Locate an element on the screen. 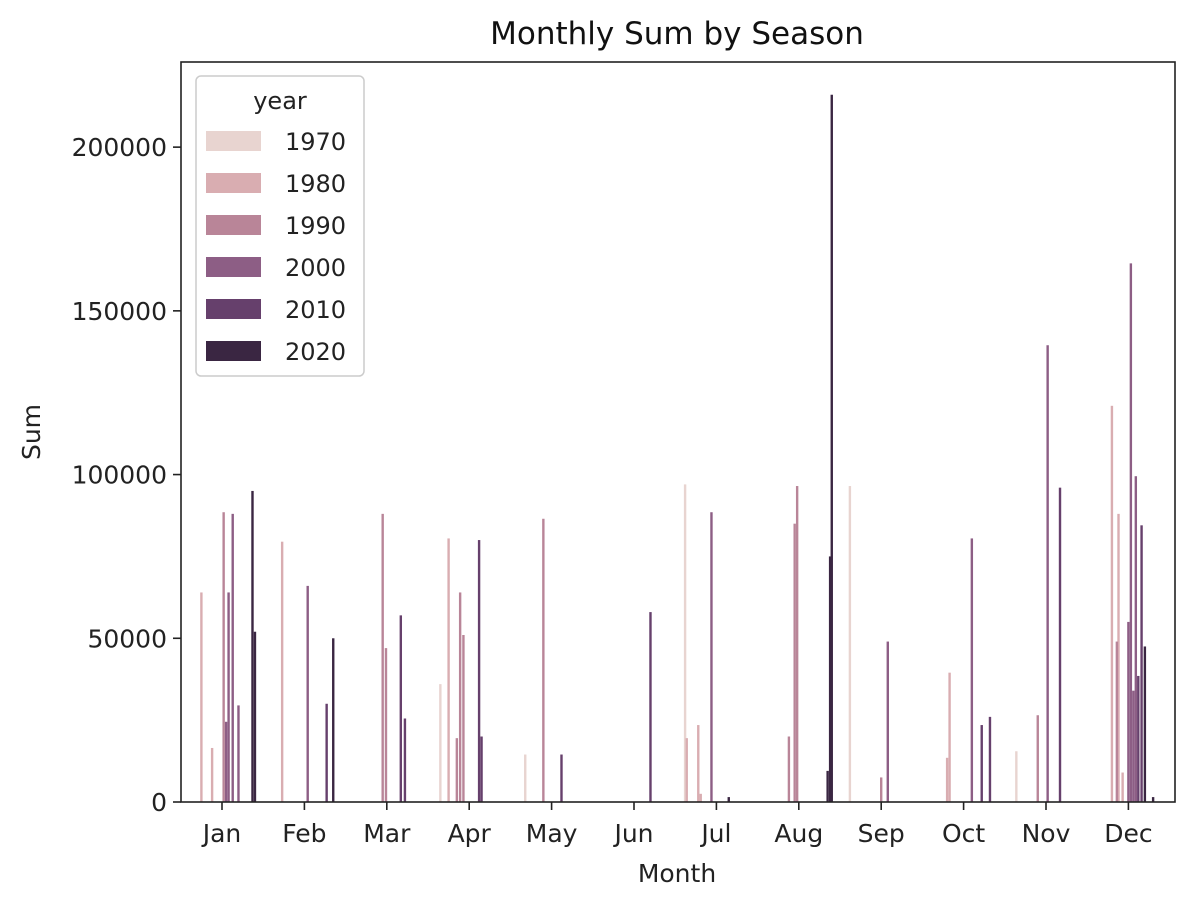 The width and height of the screenshot is (1190, 906). x-tick-label-mar: Mar is located at coordinates (387, 833).